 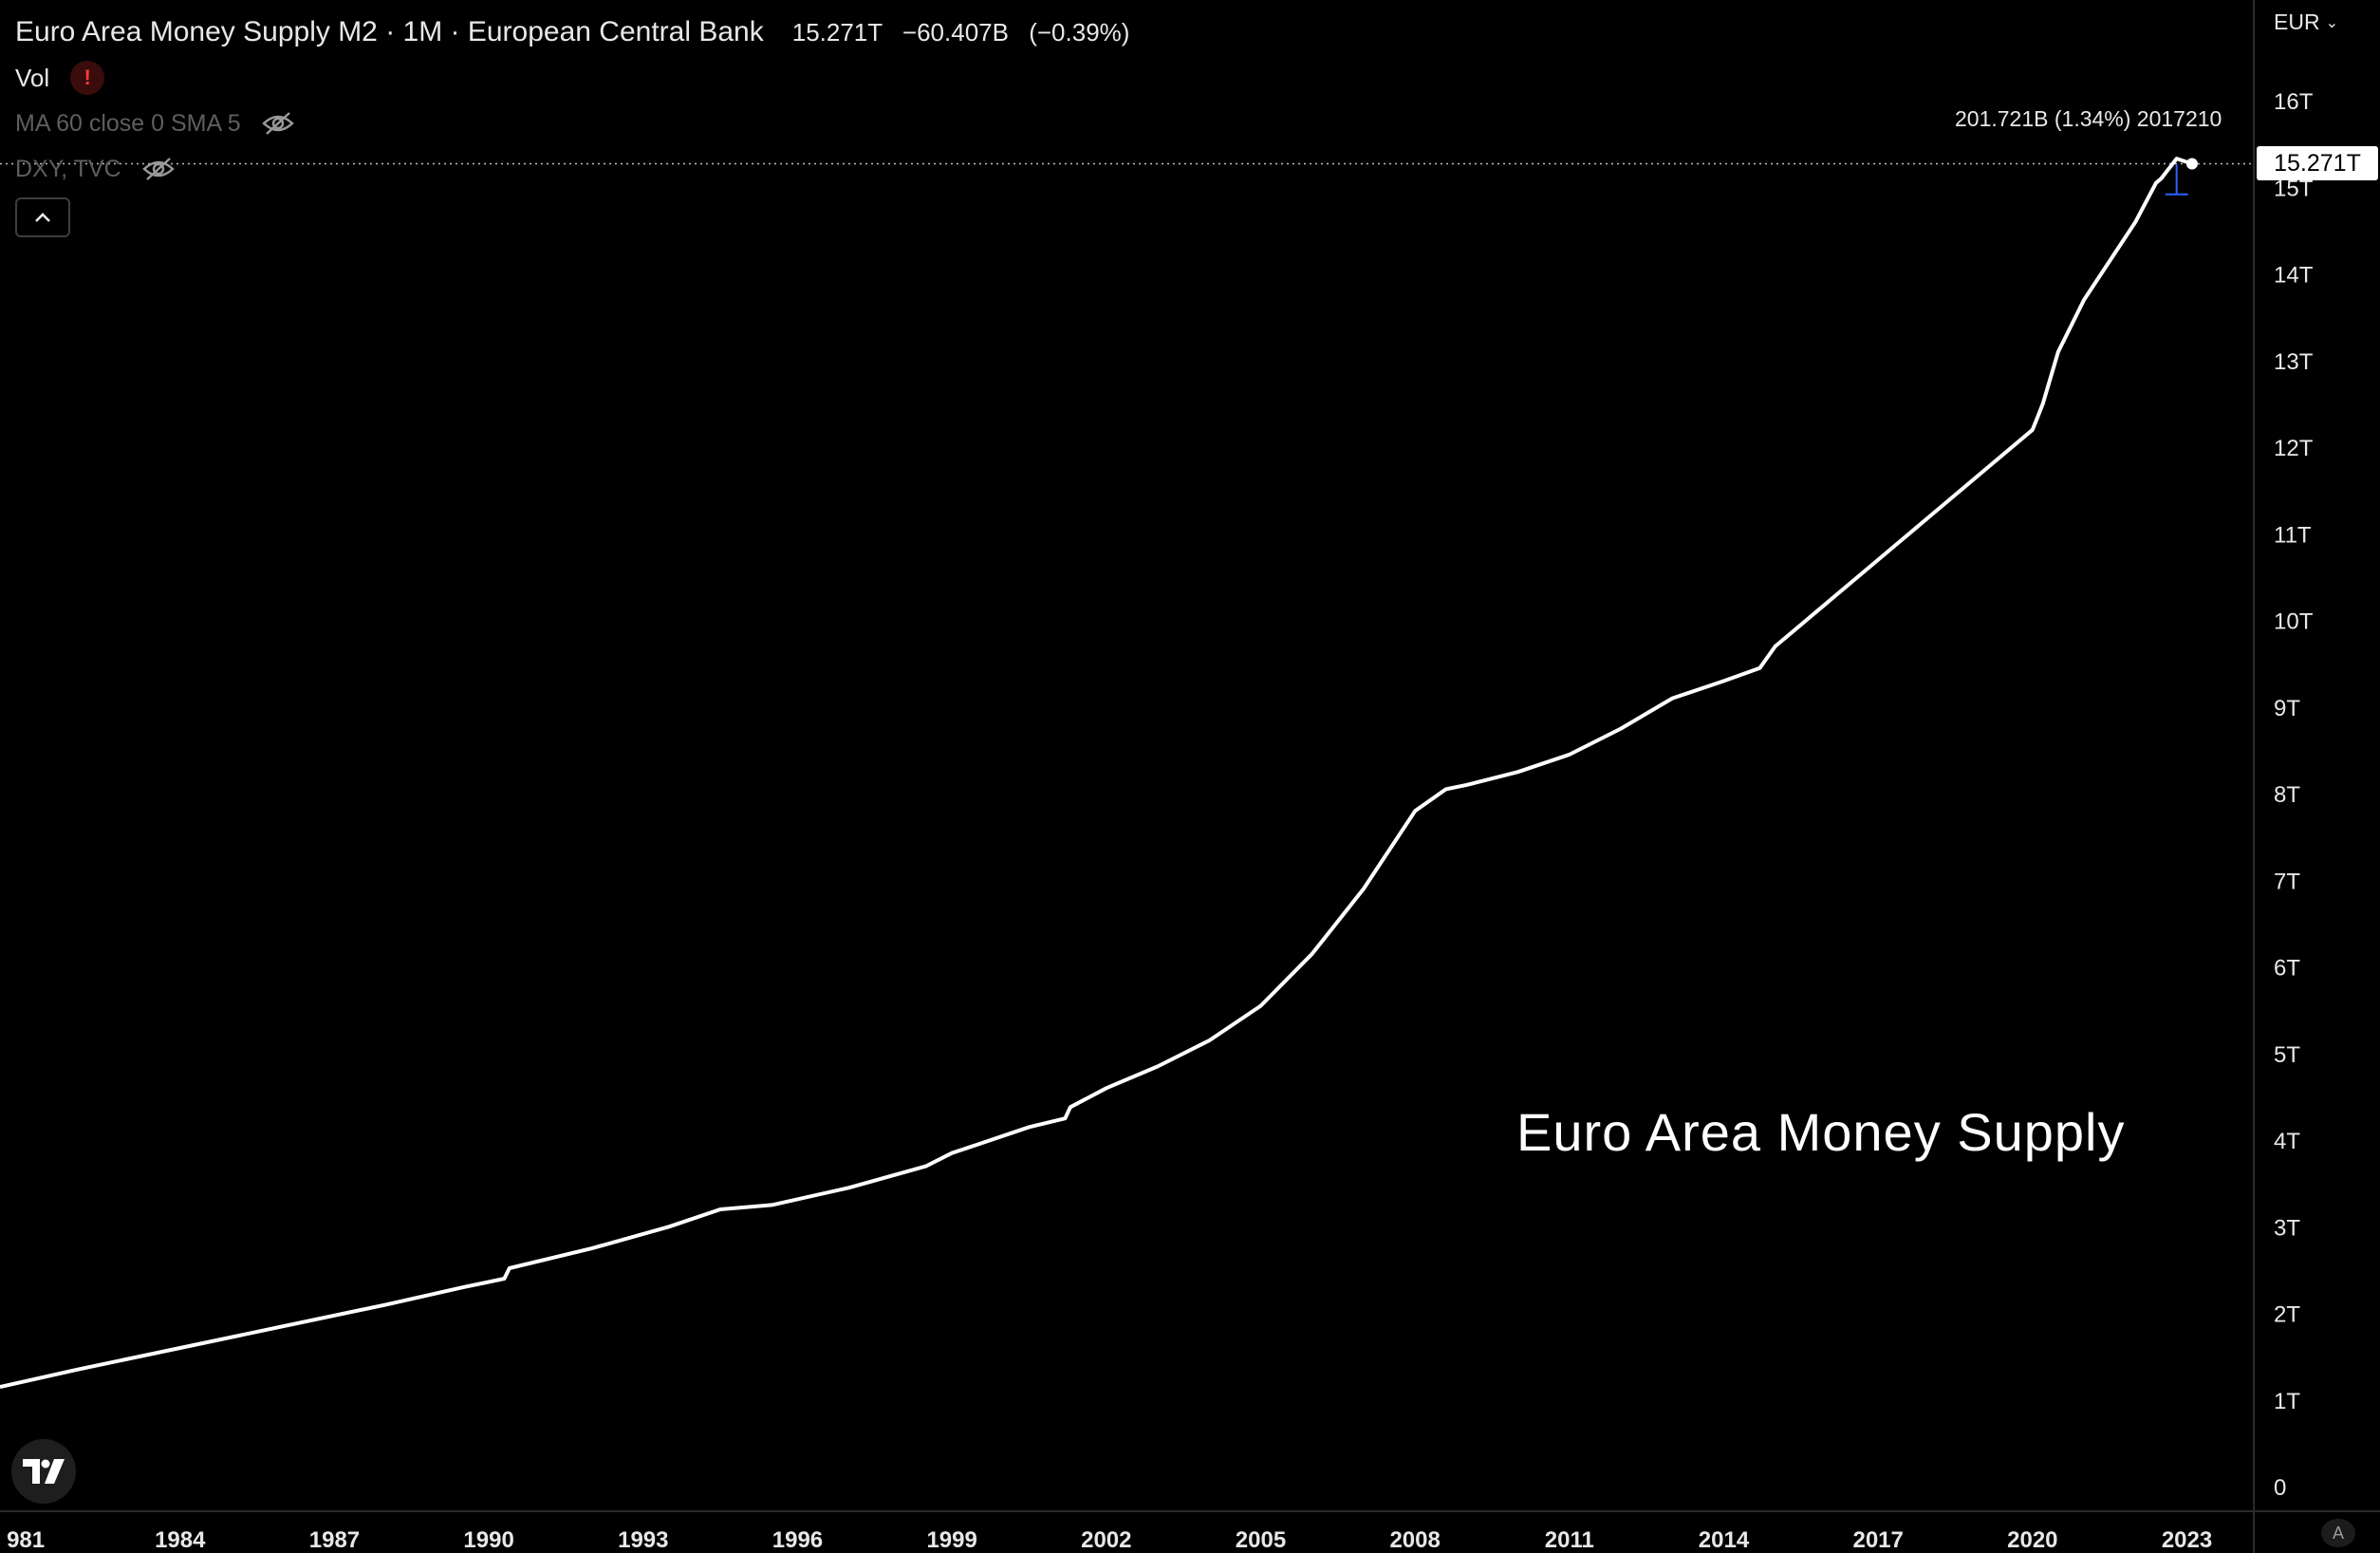 I want to click on y-tick-label: 2T, so click(x=2287, y=1315).